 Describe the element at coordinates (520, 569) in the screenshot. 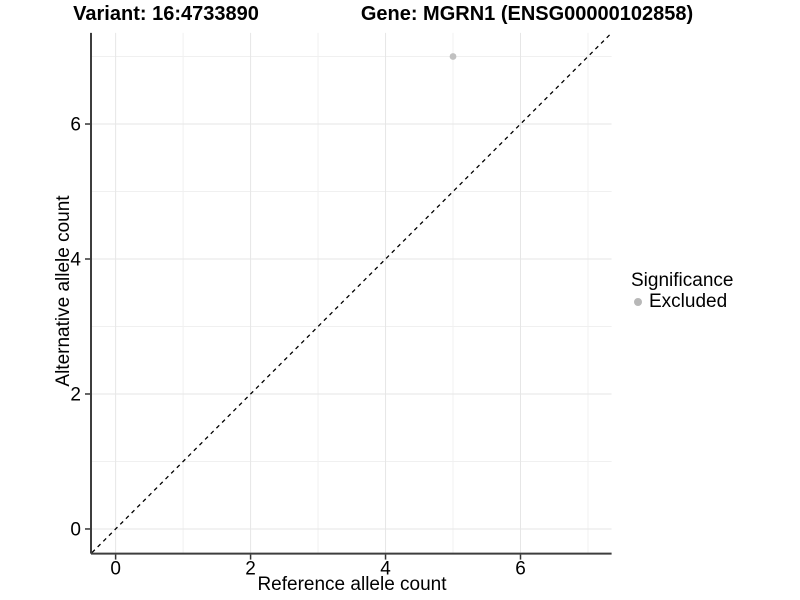

I see `x-tick-label: 6` at that location.